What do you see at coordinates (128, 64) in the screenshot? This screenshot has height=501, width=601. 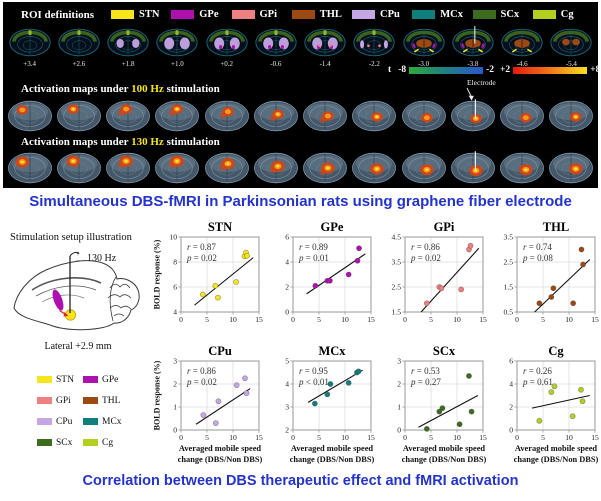 I see `slice-coordinate: +1.8` at bounding box center [128, 64].